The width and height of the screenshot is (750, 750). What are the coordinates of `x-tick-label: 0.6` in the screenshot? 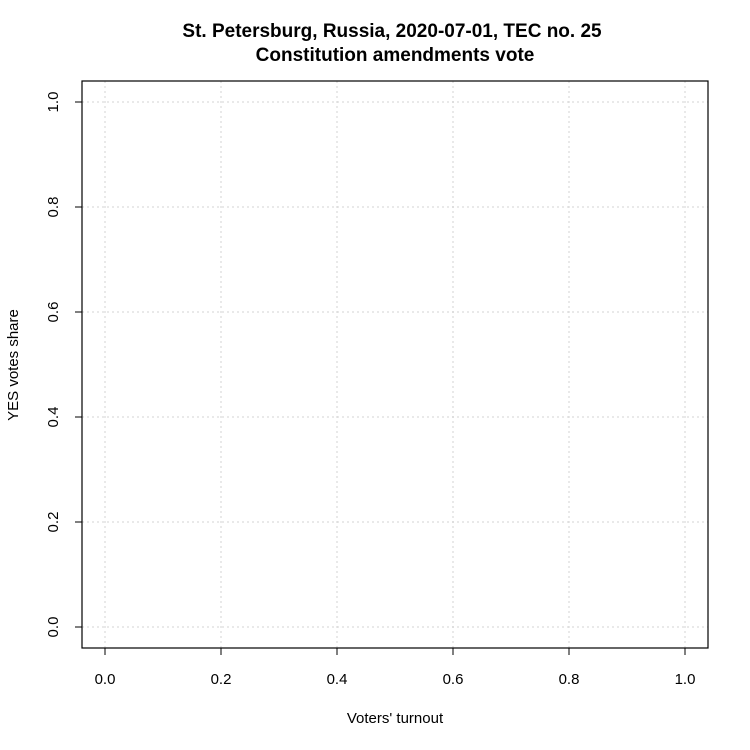 It's located at (453, 679).